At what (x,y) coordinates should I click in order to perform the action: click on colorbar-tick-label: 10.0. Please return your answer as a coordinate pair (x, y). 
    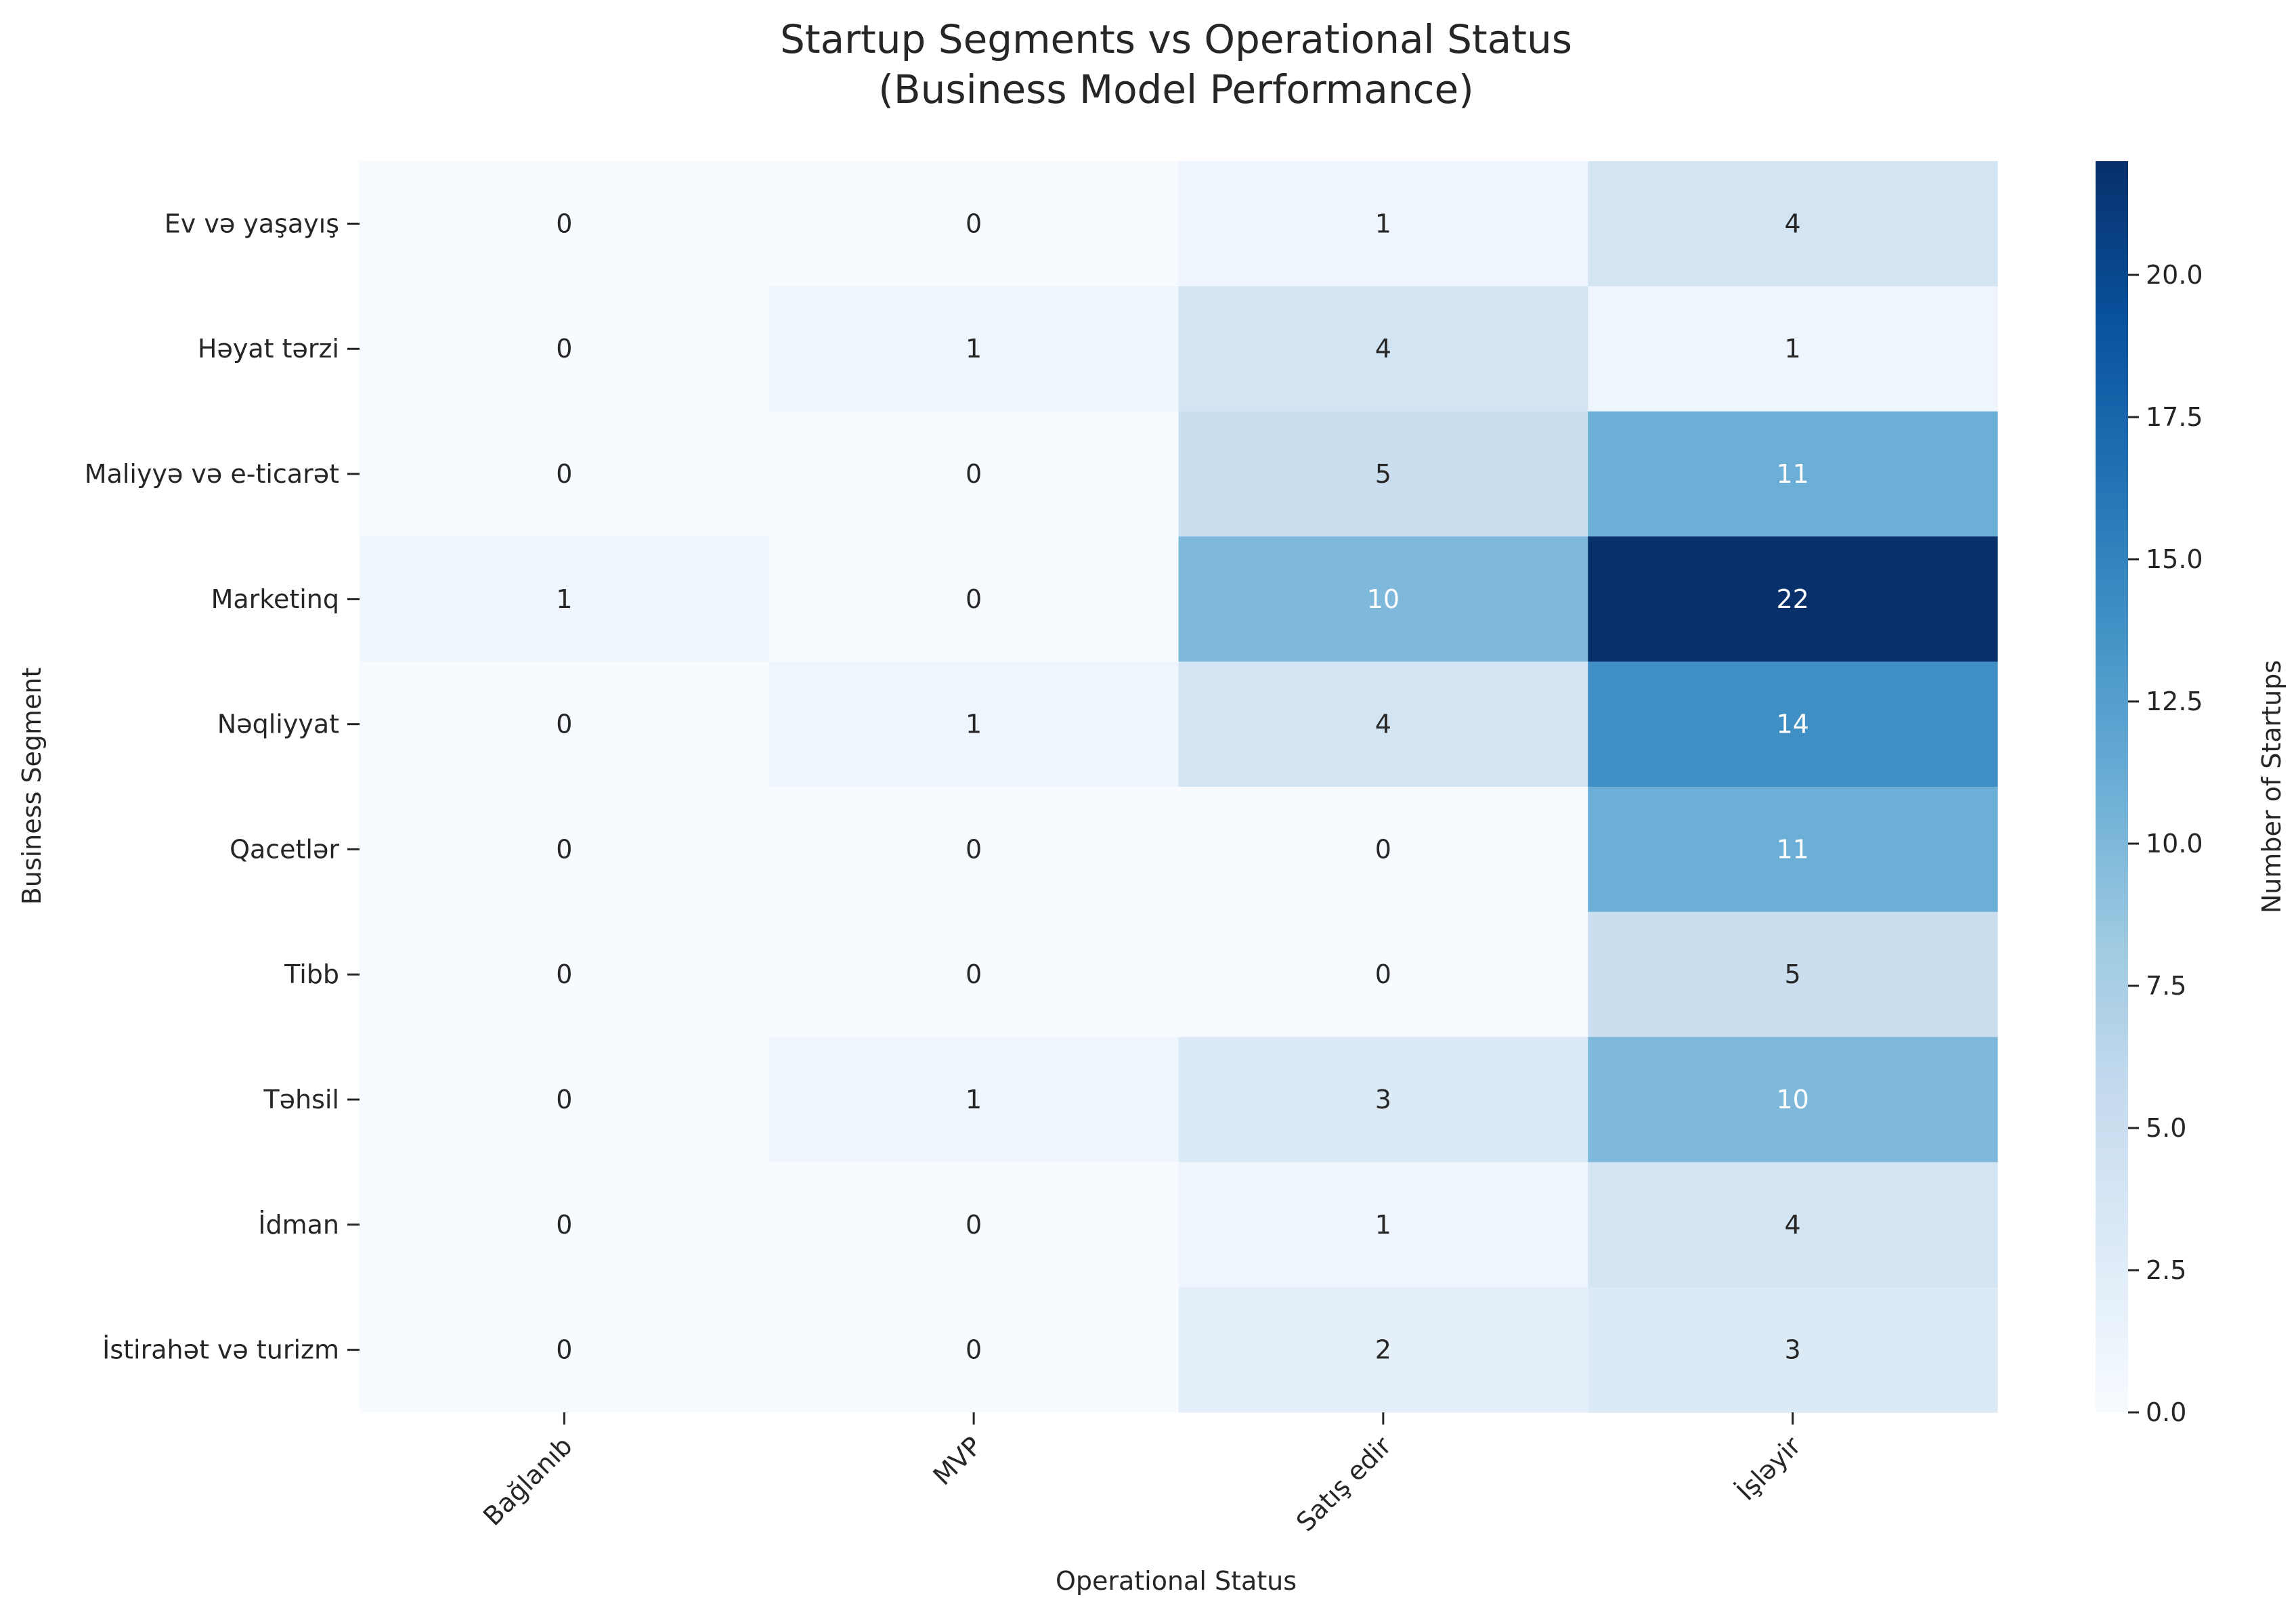
    Looking at the image, I should click on (2174, 844).